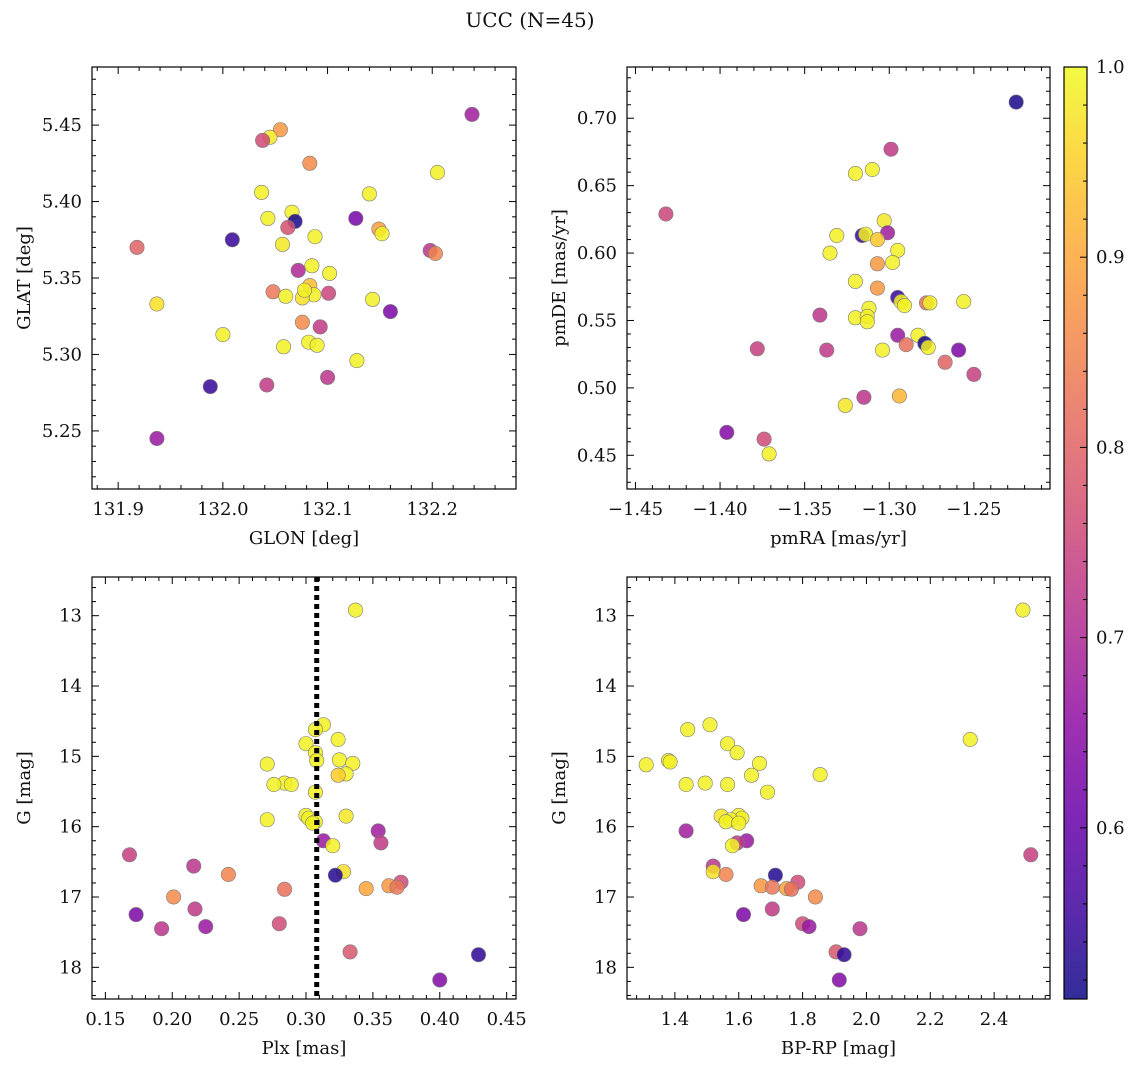 The width and height of the screenshot is (1136, 1067). What do you see at coordinates (597, 118) in the screenshot?
I see `y-tick-label: 0.70` at bounding box center [597, 118].